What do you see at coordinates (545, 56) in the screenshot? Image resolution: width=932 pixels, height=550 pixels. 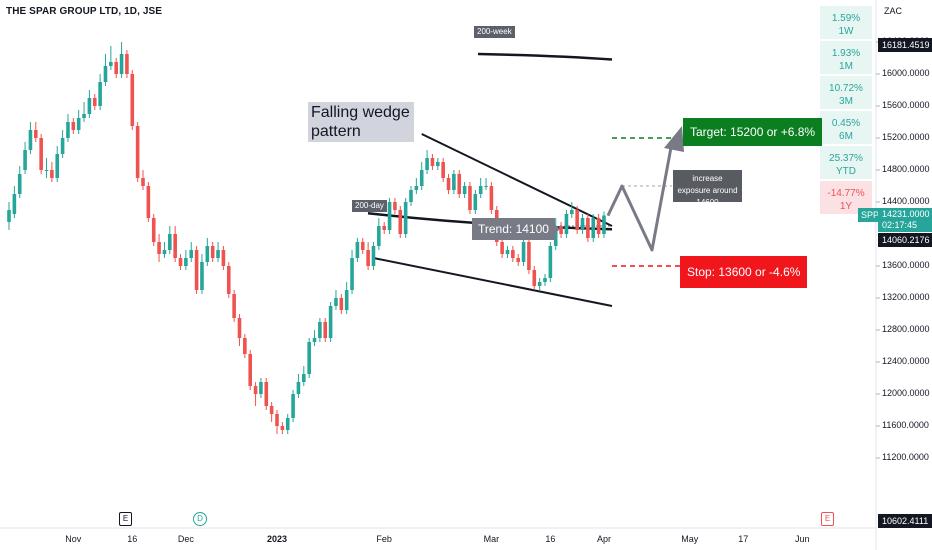 I see `ma-200-week-line` at bounding box center [545, 56].